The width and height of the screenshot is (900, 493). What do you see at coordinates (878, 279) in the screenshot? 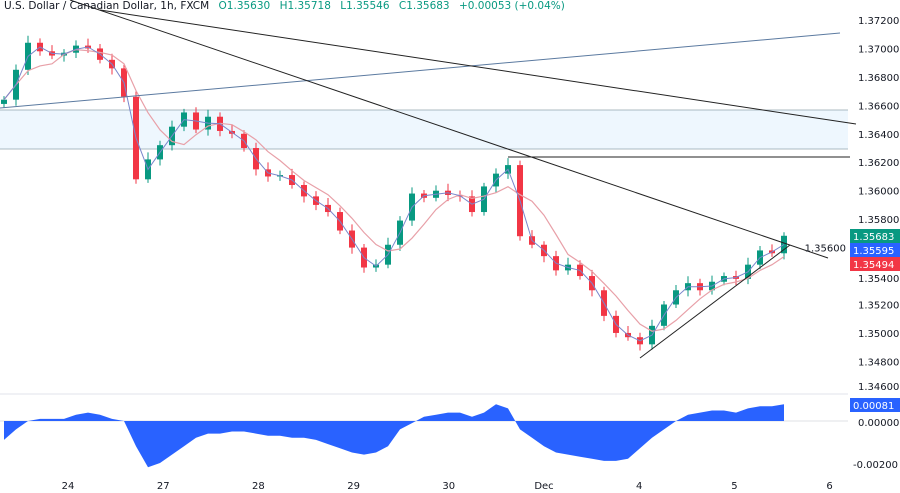
I see `price-tick: 1.35400` at bounding box center [878, 279].